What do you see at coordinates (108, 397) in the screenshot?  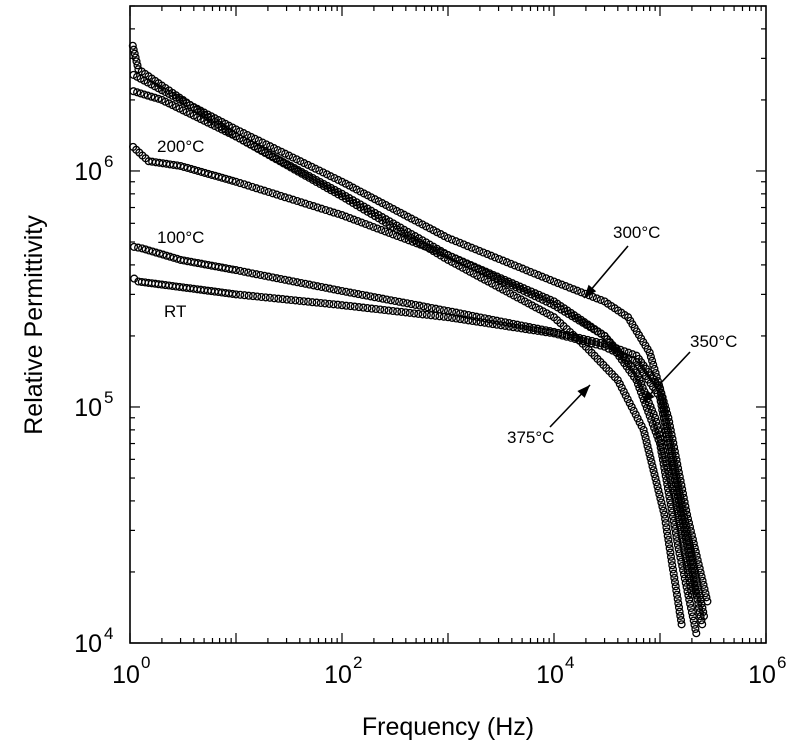 I see `y-tick-label-exponent: 5` at bounding box center [108, 397].